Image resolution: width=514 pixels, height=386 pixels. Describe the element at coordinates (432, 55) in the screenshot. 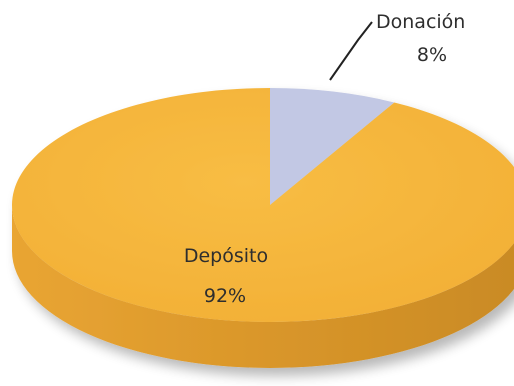

I see `donacion-value-label: 8%` at that location.